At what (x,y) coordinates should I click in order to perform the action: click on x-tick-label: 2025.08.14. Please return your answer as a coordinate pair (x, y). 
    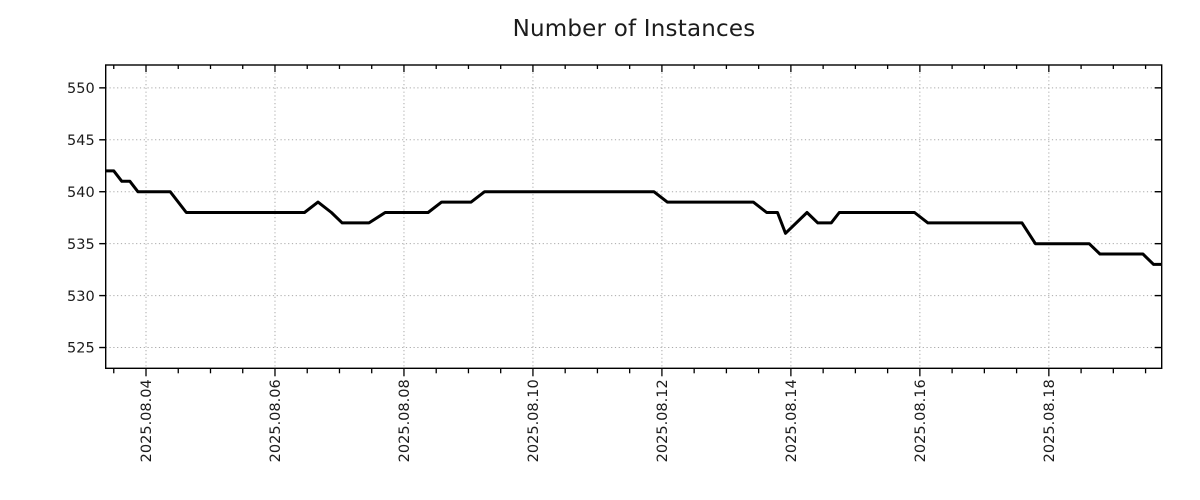
    Looking at the image, I should click on (792, 420).